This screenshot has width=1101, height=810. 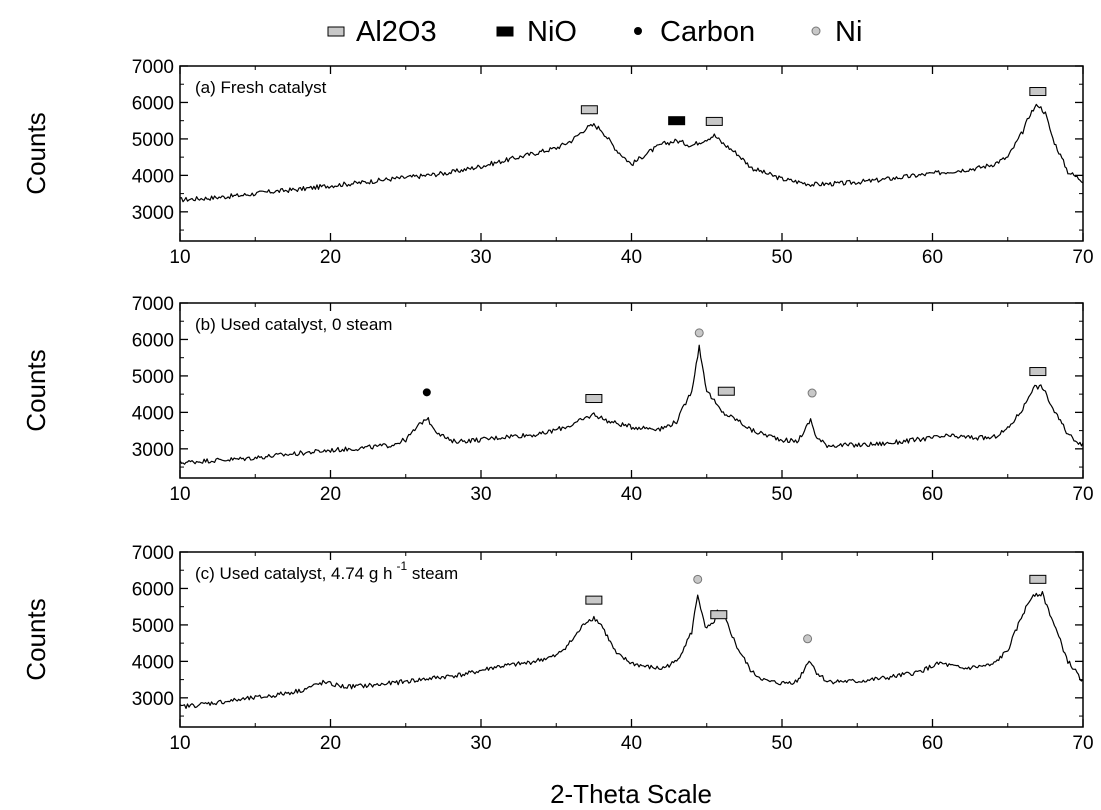 What do you see at coordinates (552, 32) in the screenshot?
I see `legend-label-nio: NiO` at bounding box center [552, 32].